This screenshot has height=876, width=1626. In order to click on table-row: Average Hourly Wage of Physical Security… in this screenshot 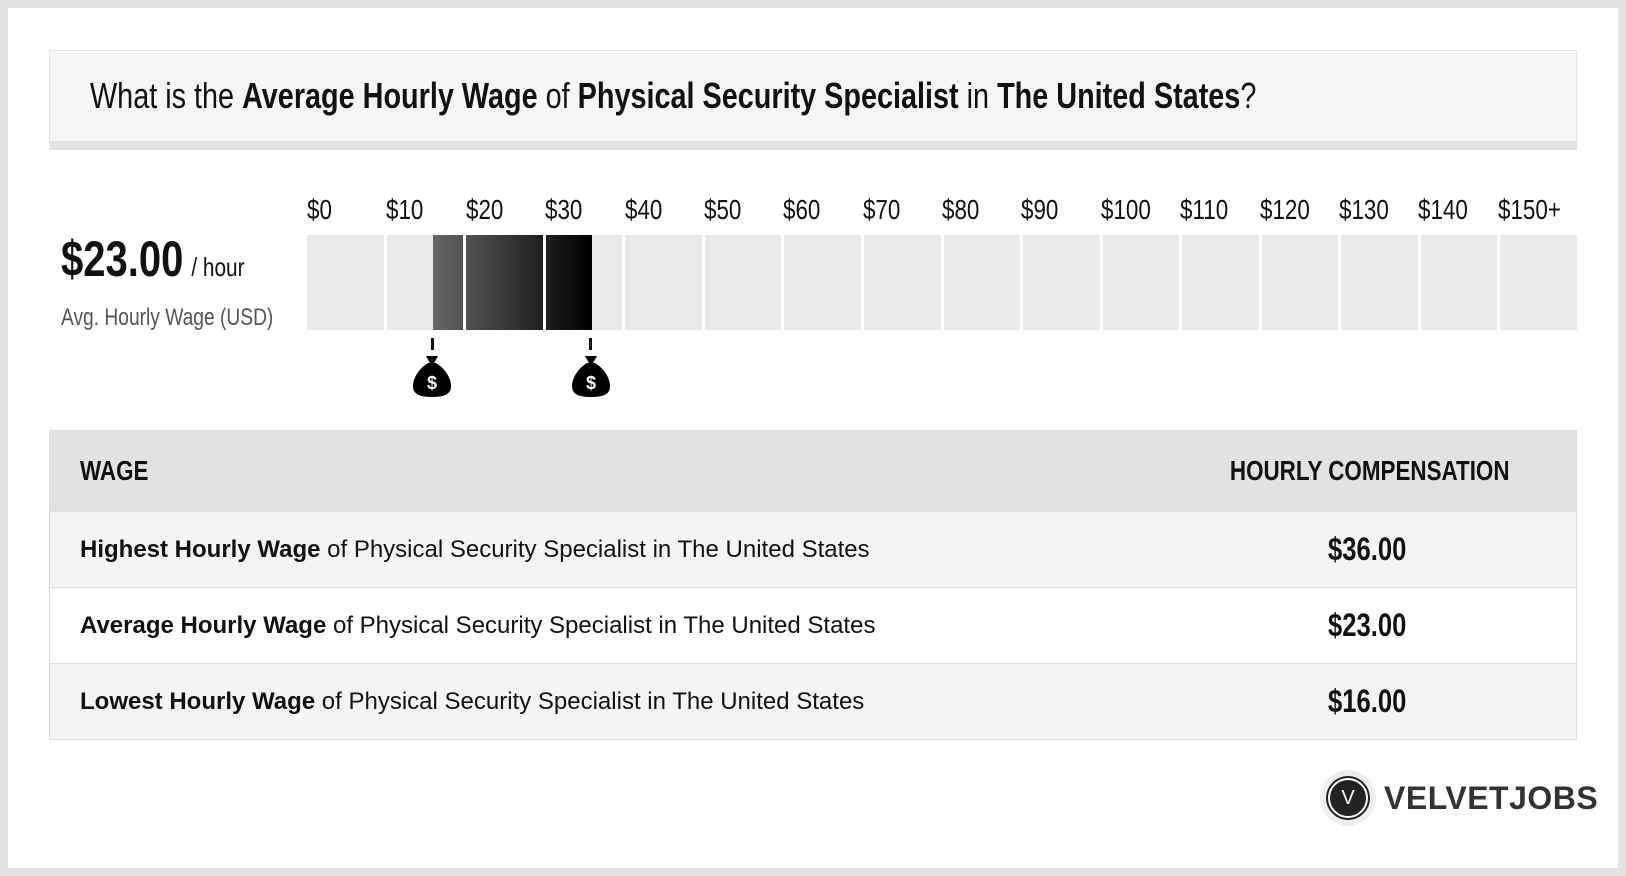, I will do `click(813, 625)`.